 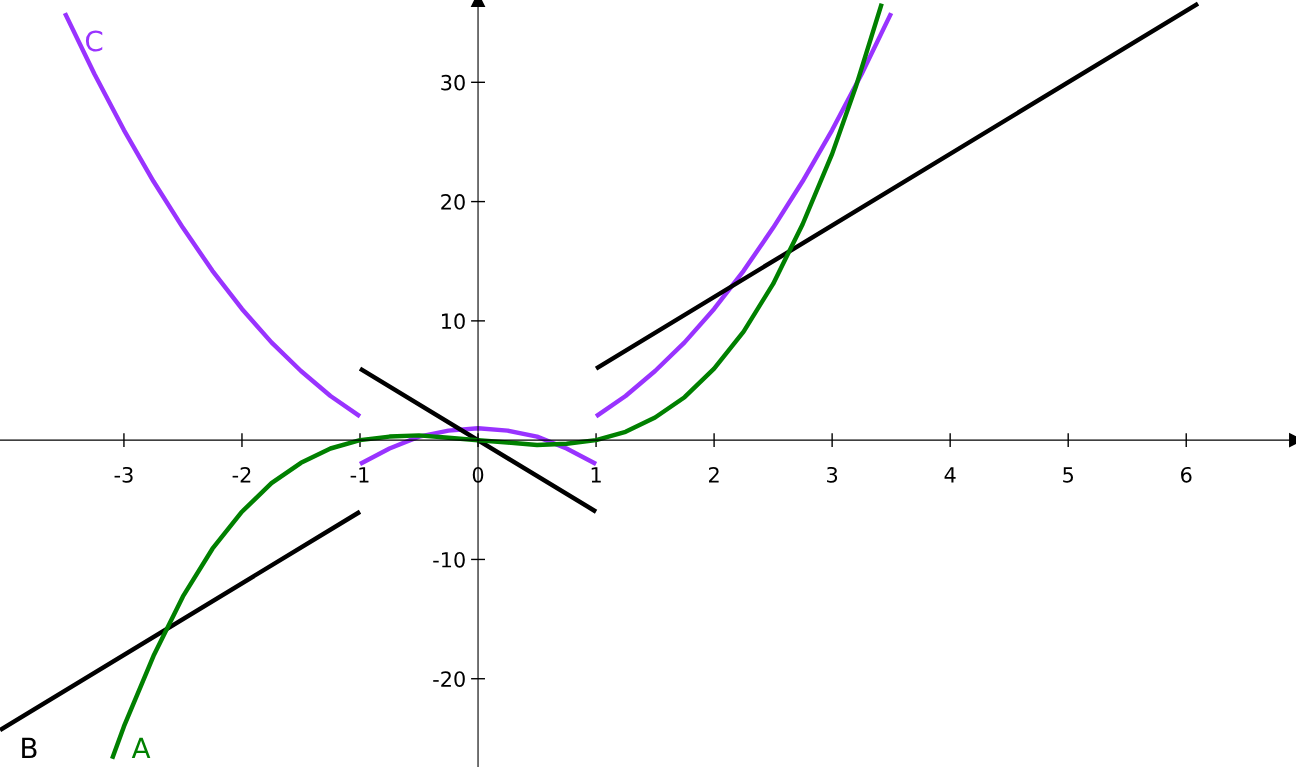 I want to click on series-label: A, so click(x=141, y=748).